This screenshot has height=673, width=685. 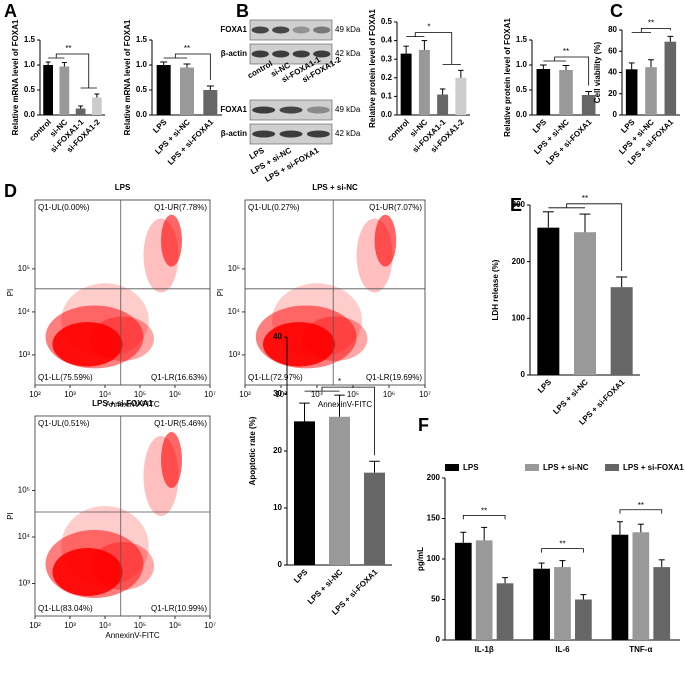 What do you see at coordinates (140, 394) in the screenshot?
I see `x-tick-label: 10⁵` at bounding box center [140, 394].